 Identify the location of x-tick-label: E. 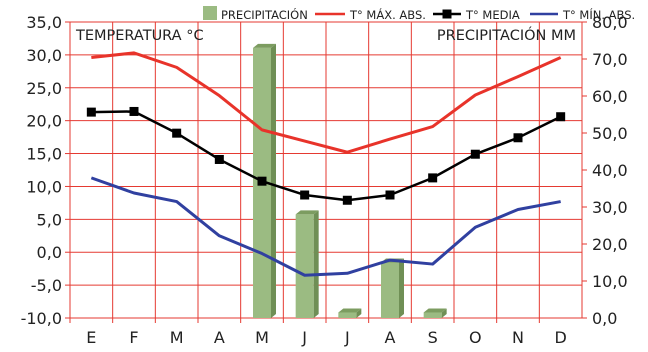
(91, 337).